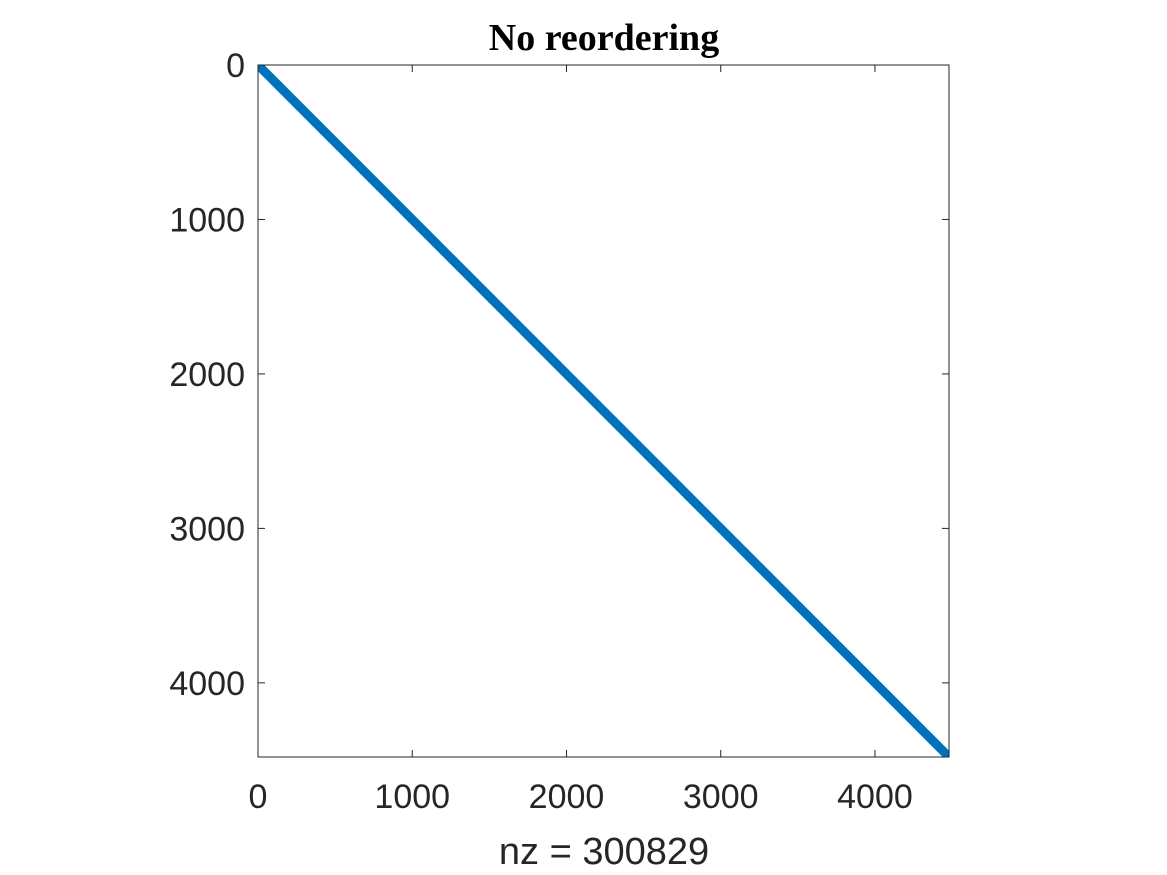 This screenshot has height=875, width=1167. What do you see at coordinates (207, 375) in the screenshot?
I see `y-tick-label: 2000` at bounding box center [207, 375].